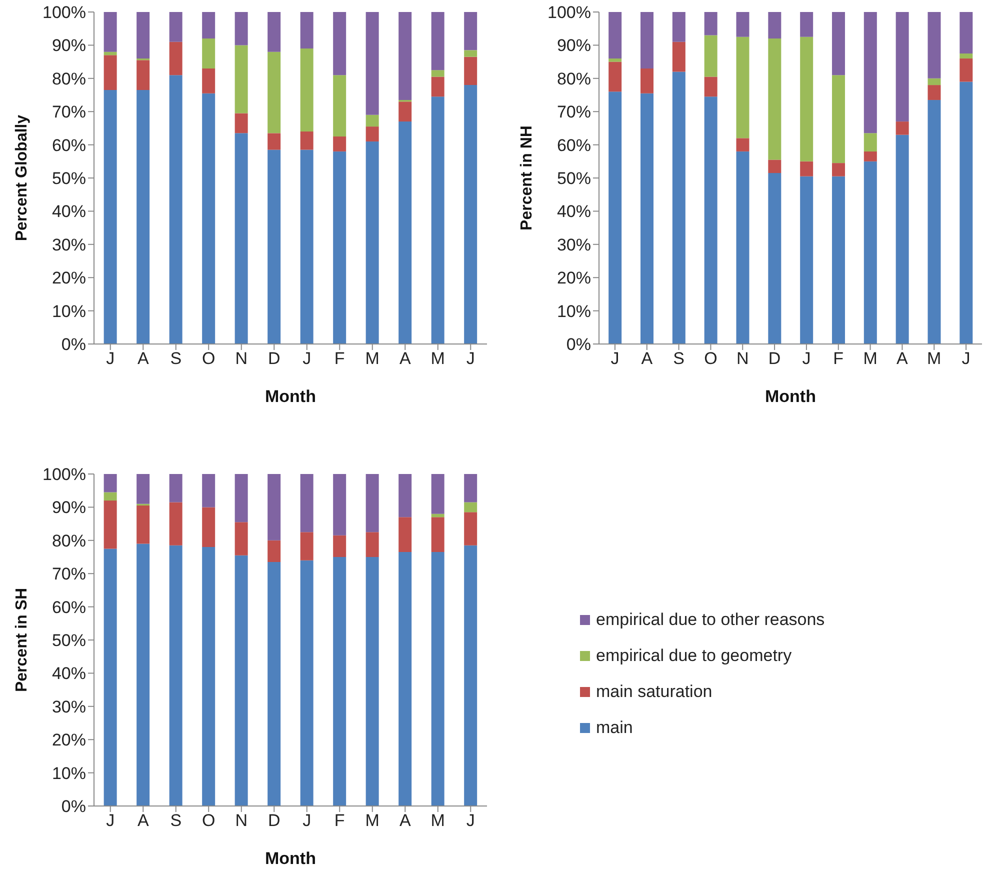 This screenshot has height=872, width=990. Describe the element at coordinates (241, 820) in the screenshot. I see `x-tick-label: N` at that location.